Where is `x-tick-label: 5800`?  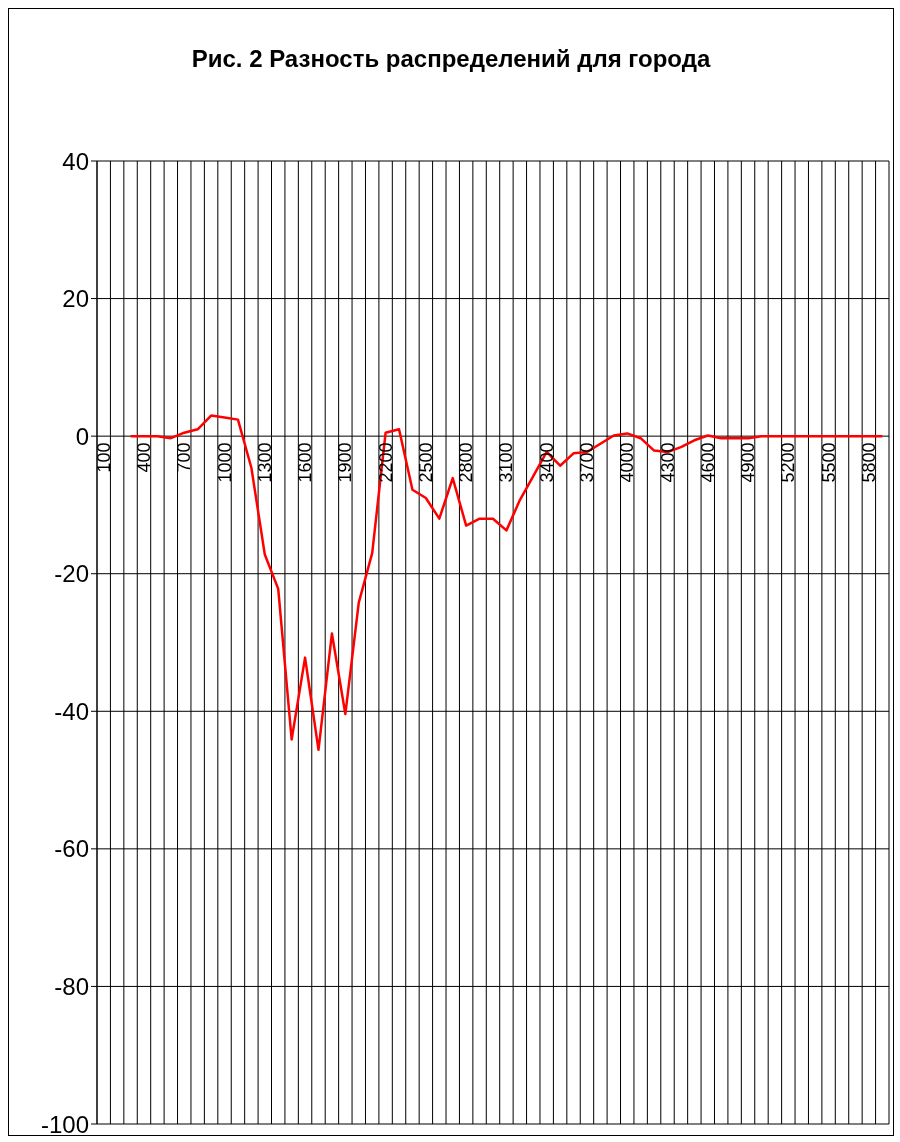 x-tick-label: 5800 is located at coordinates (868, 462).